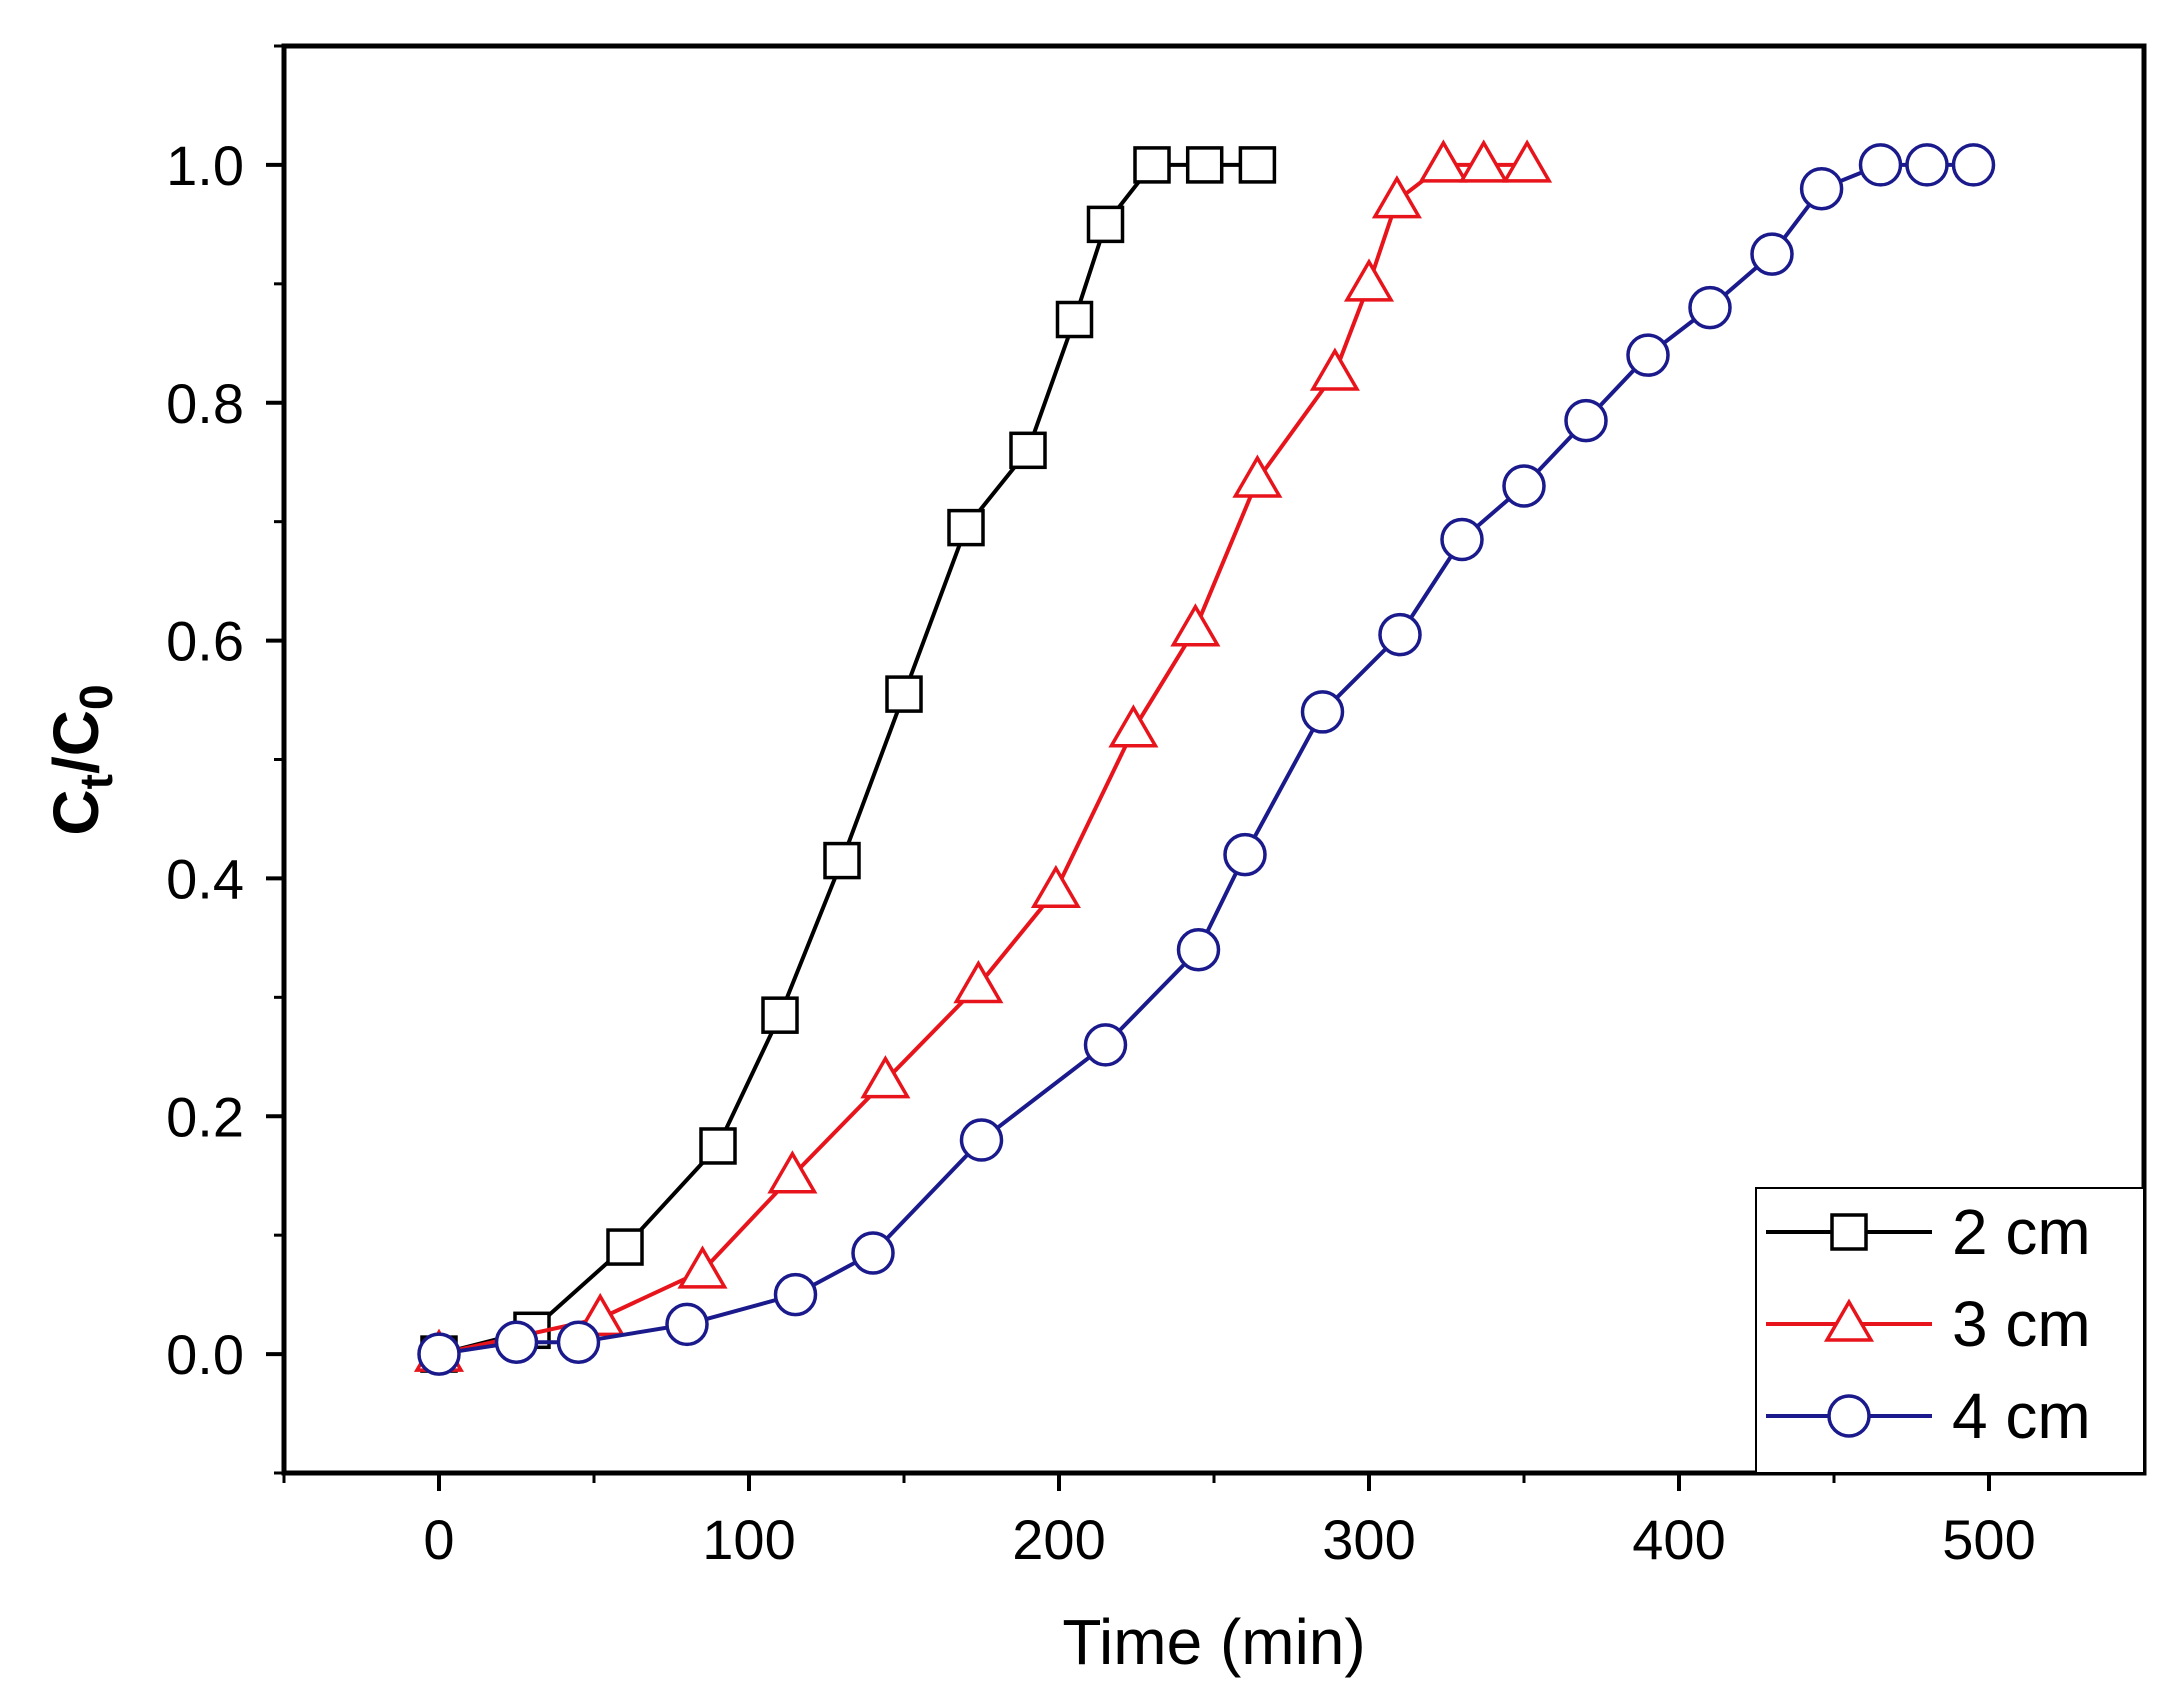  Describe the element at coordinates (76, 812) in the screenshot. I see `y-axis-title-main: C` at that location.